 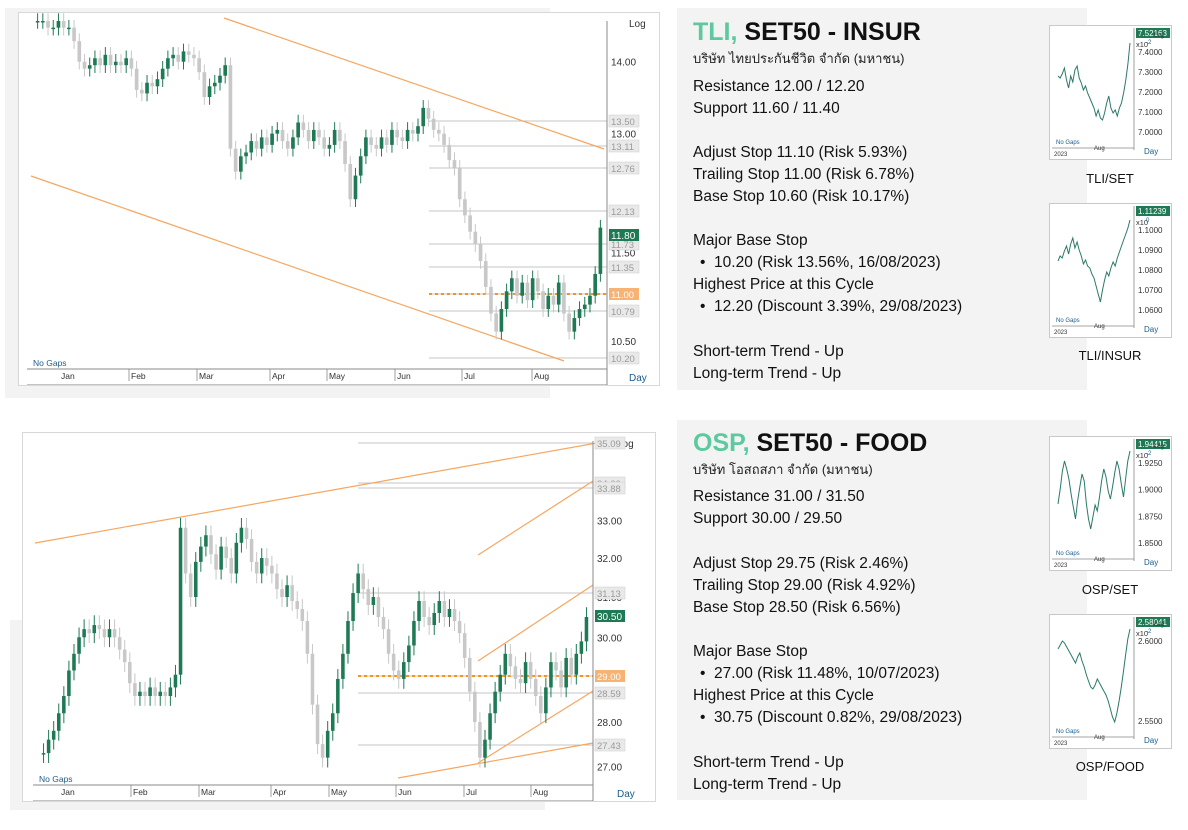 I want to click on x-tick-label: 2023, so click(x=70, y=800).